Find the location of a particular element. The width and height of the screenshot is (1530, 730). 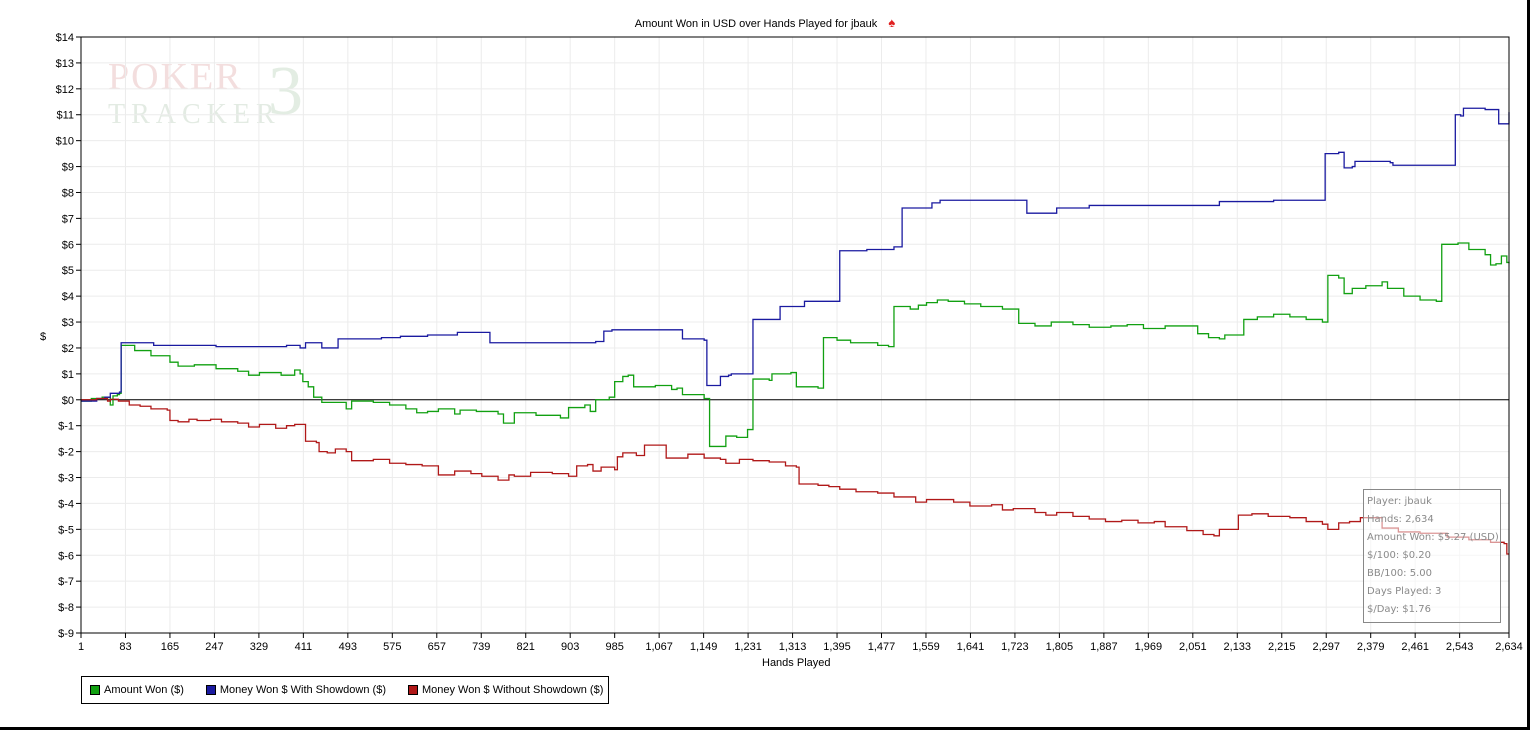

x-tick-label: 2,215 is located at coordinates (1282, 647).